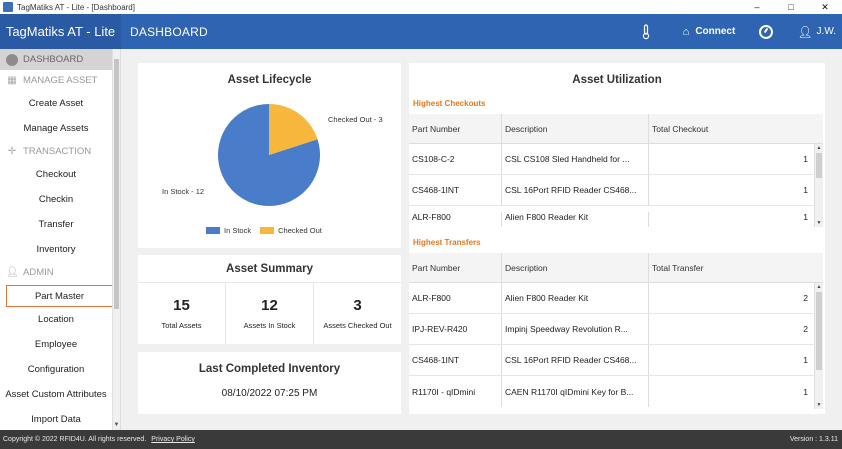 The height and width of the screenshot is (449, 842). What do you see at coordinates (813, 439) in the screenshot?
I see `version-text: Version : 1.3.11` at bounding box center [813, 439].